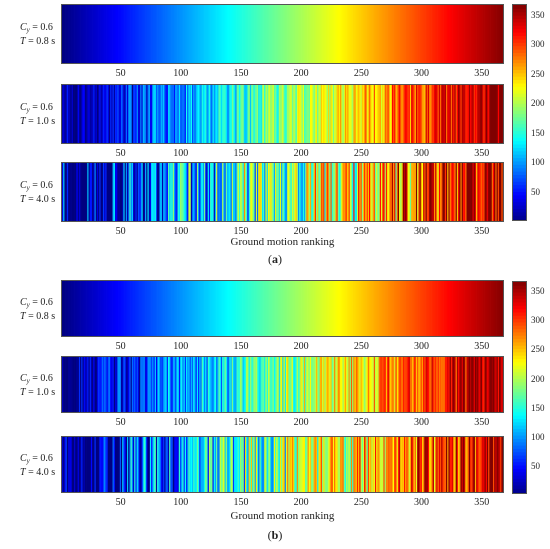 This screenshot has width=550, height=549. What do you see at coordinates (181, 422) in the screenshot?
I see `x-tick-label: 100` at bounding box center [181, 422].